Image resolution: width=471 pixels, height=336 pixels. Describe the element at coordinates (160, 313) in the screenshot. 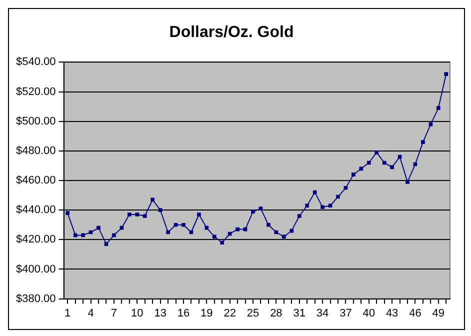

I see `x-tick-label: 13` at that location.